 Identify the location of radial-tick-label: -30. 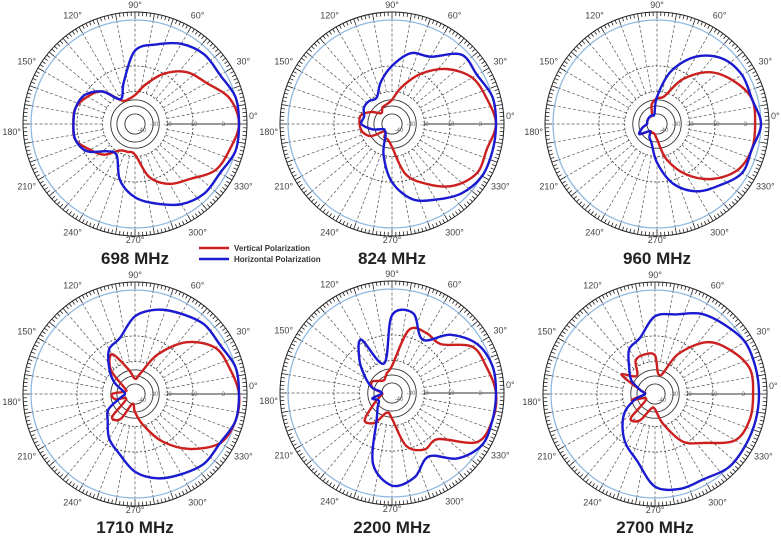
(676, 125).